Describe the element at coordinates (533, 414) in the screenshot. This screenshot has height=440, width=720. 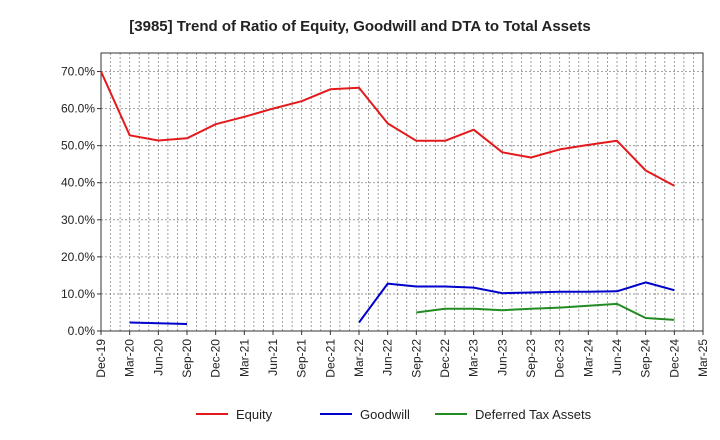
I see `legend-label-deferred-tax-assets: Deferred Tax Assets` at that location.